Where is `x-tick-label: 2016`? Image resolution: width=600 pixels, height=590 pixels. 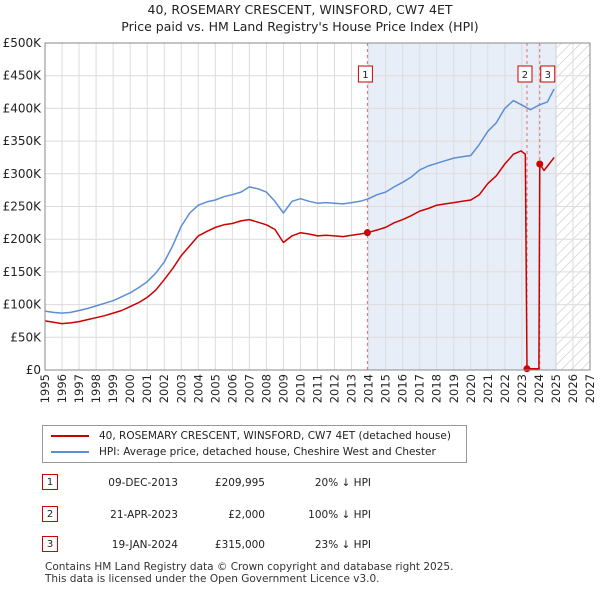 x-tick-label: 2016 is located at coordinates (403, 388).